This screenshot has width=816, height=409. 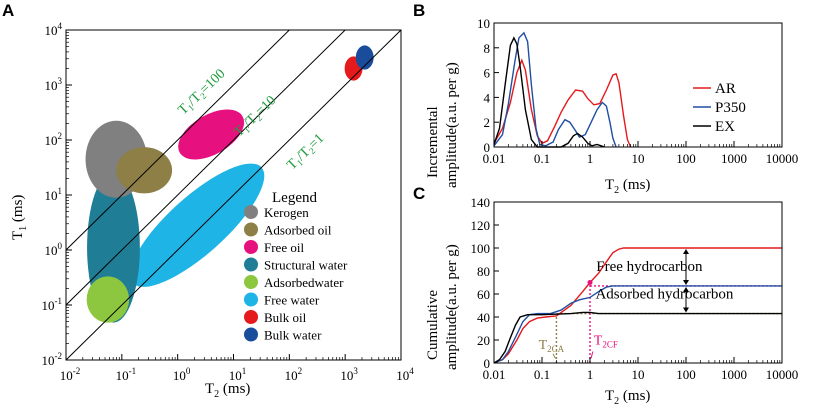 I want to click on crossing-point, so click(x=590, y=282).